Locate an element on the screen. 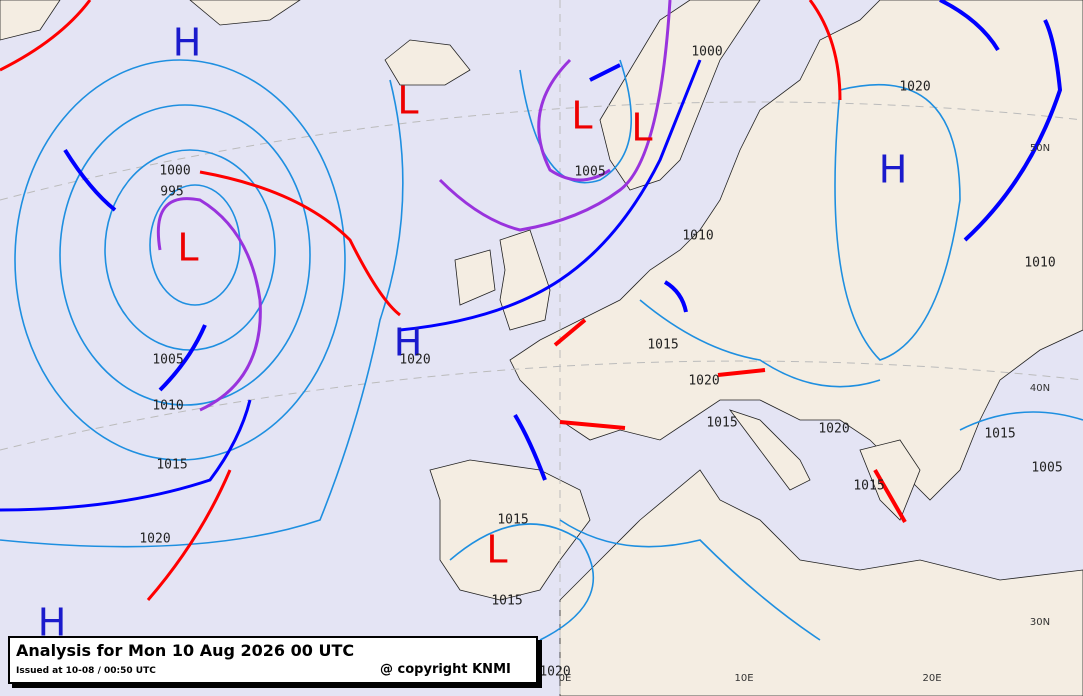 This screenshot has width=1083, height=696. graticule-label: 40N is located at coordinates (1040, 388).